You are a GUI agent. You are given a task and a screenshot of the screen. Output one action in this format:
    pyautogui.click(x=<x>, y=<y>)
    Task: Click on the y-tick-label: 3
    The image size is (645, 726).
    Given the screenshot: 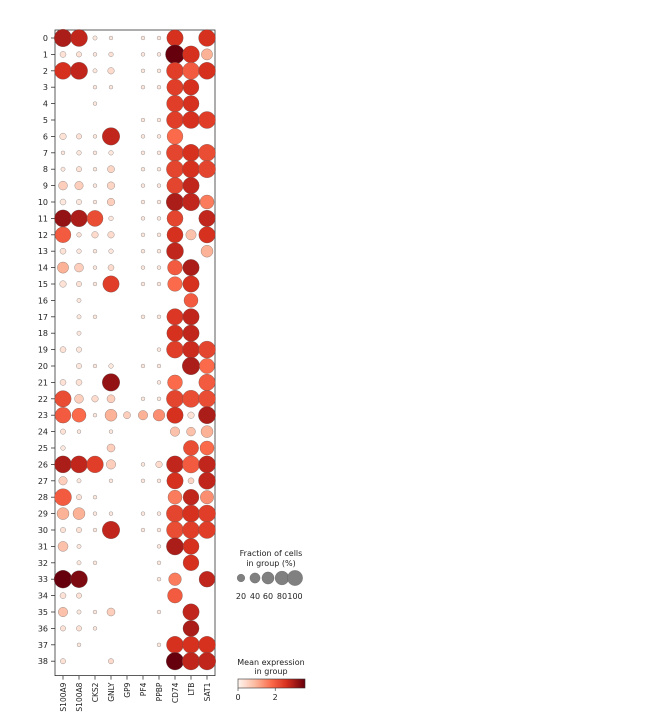 What is the action you would take?
    pyautogui.click(x=45, y=87)
    